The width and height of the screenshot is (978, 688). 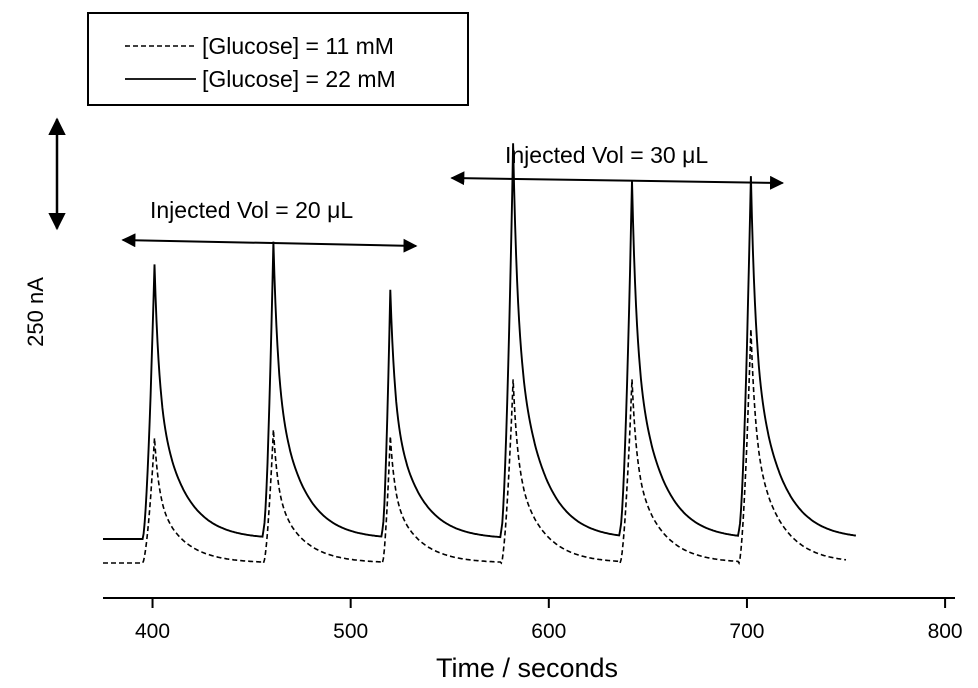 I want to click on x-axis: 400 500 600 700 800, so click(x=533, y=620).